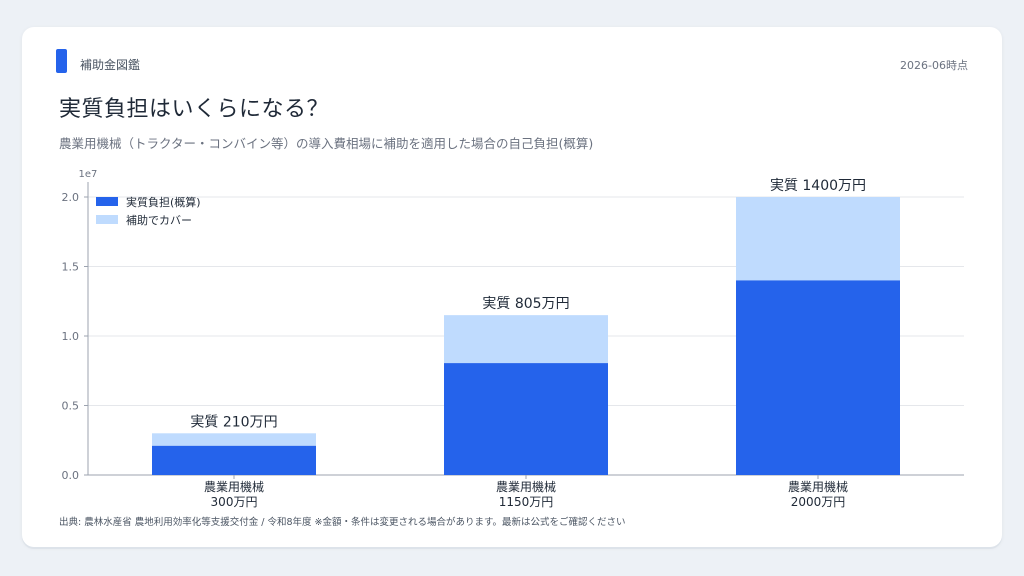 This screenshot has height=576, width=1024. I want to click on y-offset-label: 1e7, so click(88, 174).